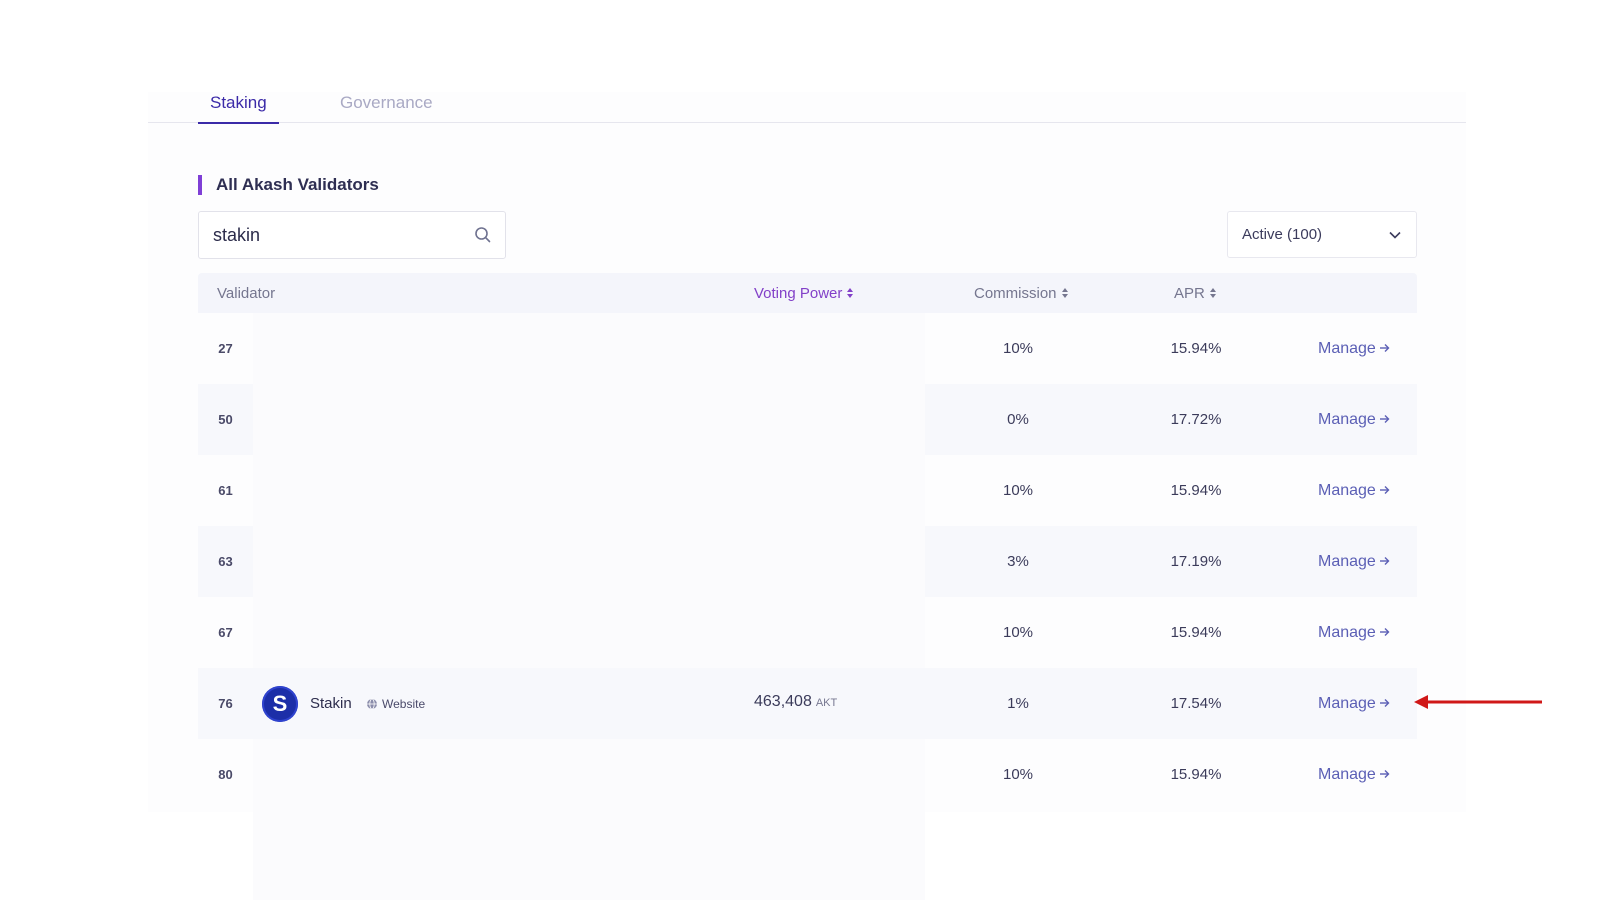  I want to click on voting-power-value: 463,408 AKT, so click(795, 702).